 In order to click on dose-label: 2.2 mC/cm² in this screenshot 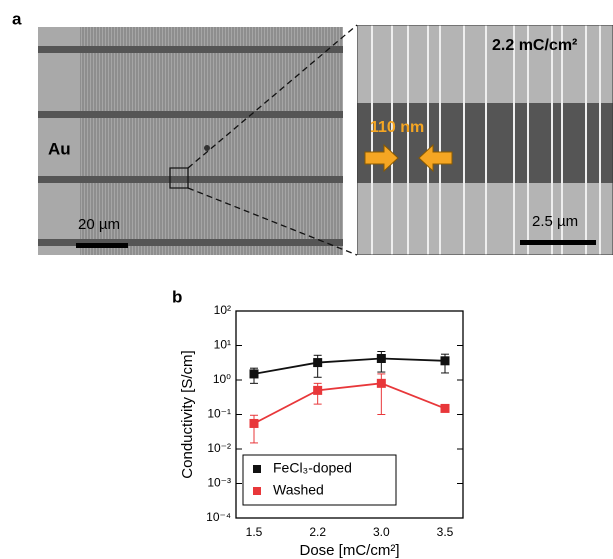, I will do `click(534, 45)`.